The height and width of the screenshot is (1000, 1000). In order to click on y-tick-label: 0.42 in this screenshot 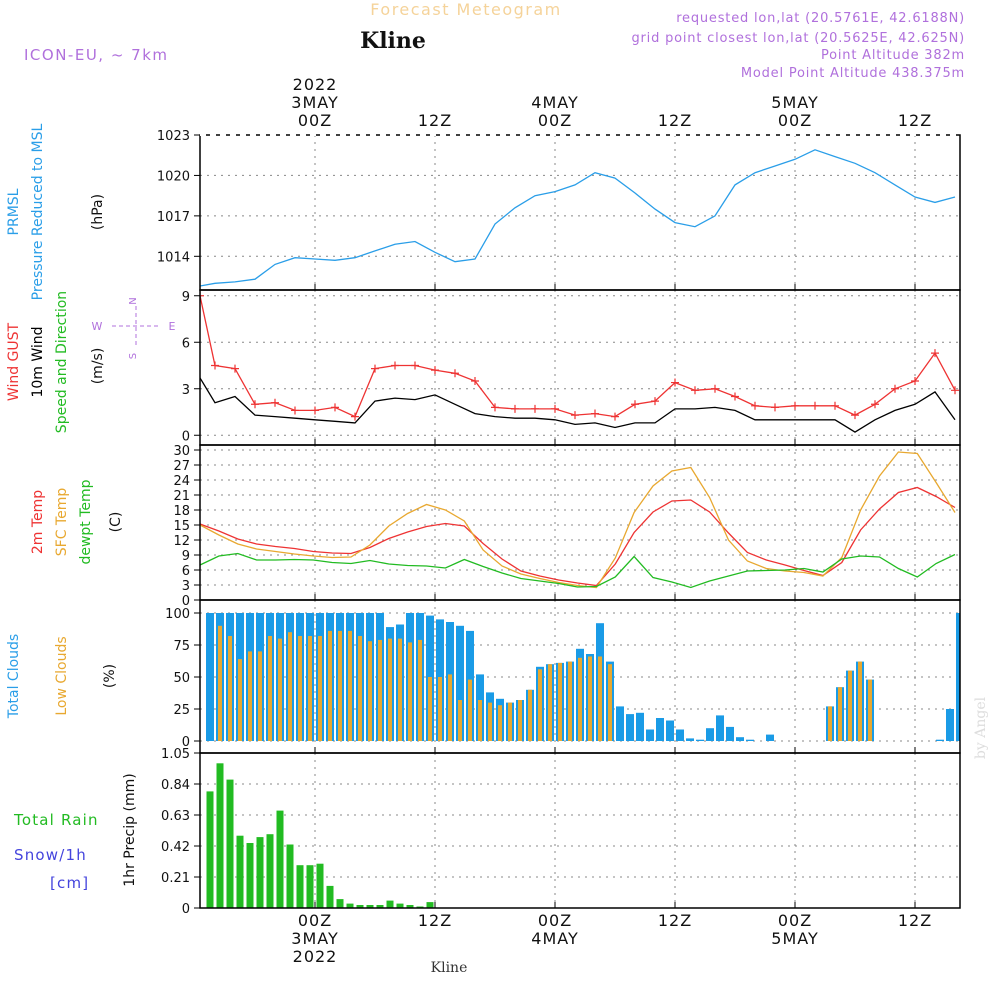, I will do `click(175, 847)`.